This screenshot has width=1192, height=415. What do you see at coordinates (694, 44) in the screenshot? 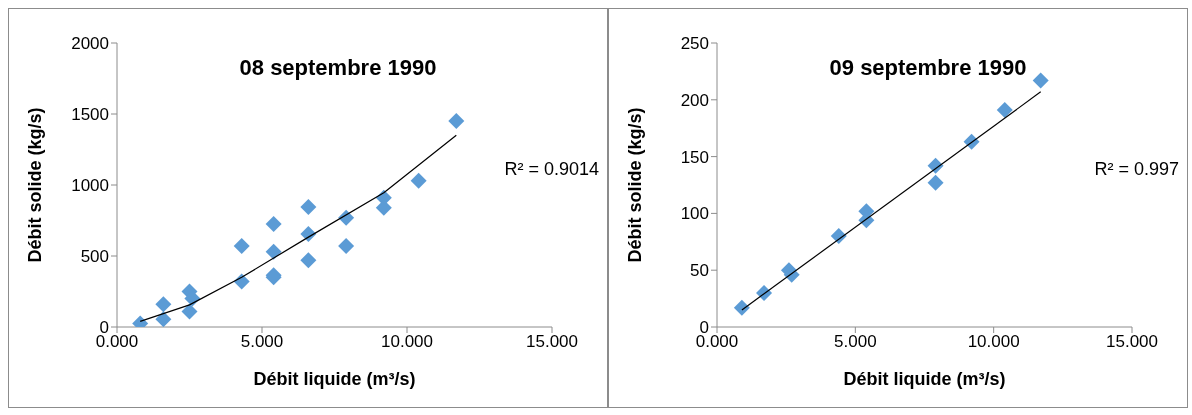
I see `y-tick-label: 250` at bounding box center [694, 44].